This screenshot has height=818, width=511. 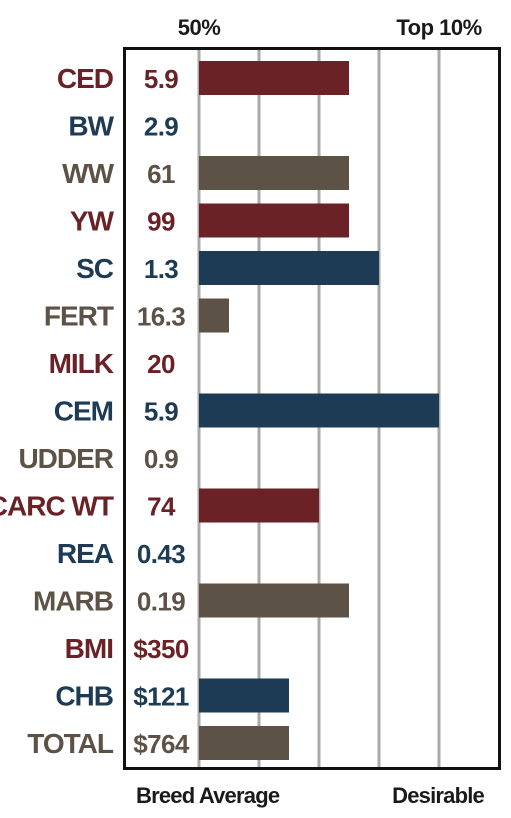 What do you see at coordinates (274, 600) in the screenshot?
I see `bar-marb` at bounding box center [274, 600].